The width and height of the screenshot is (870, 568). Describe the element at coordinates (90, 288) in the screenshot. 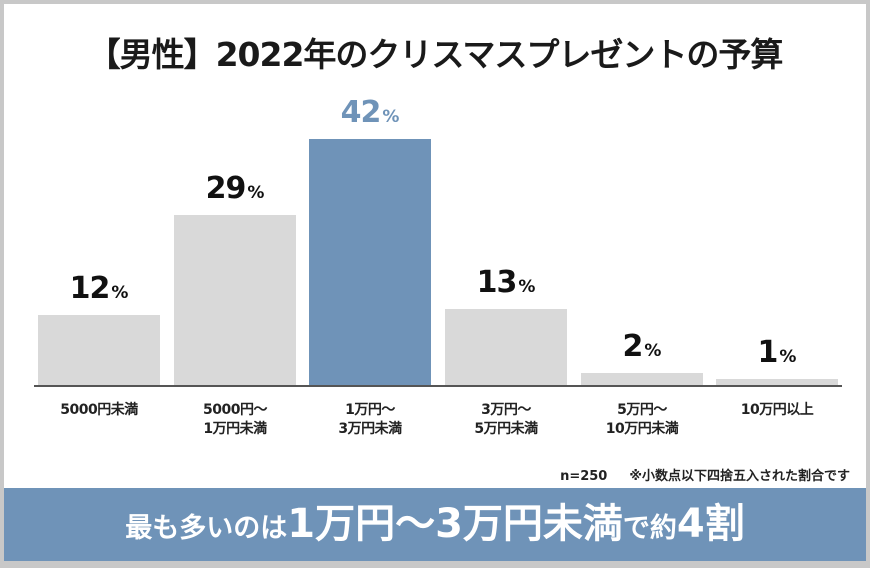

I see `value-number: 12` at that location.